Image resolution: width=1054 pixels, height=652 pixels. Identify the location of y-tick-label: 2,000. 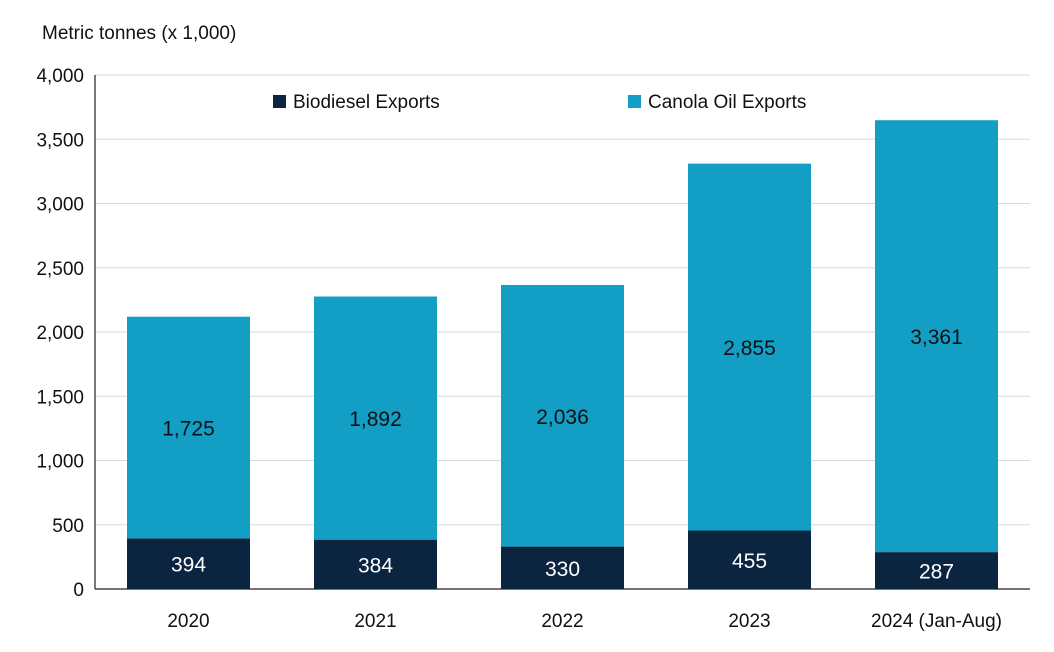
(60, 333).